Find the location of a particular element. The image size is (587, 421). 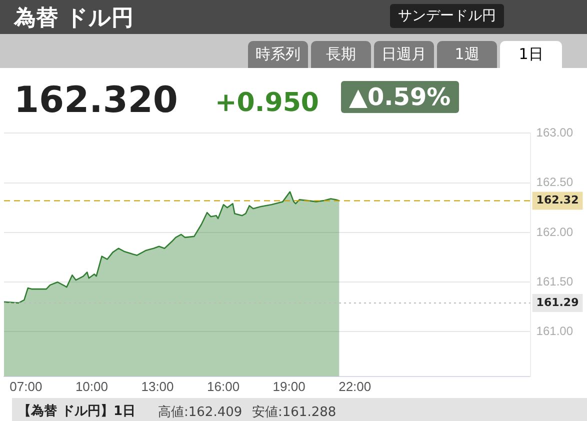

chart-title: 為替 ドル円 is located at coordinates (74, 19).